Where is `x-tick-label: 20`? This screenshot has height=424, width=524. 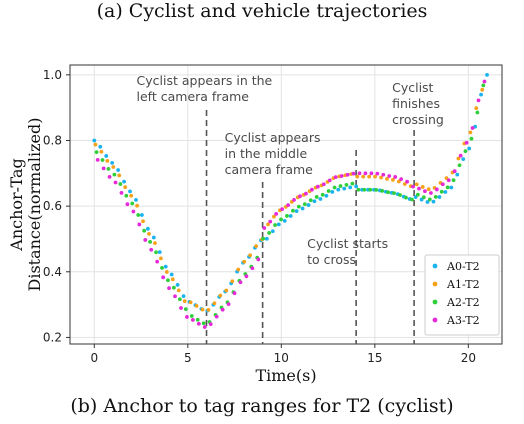
x-tick-label: 20 is located at coordinates (468, 358).